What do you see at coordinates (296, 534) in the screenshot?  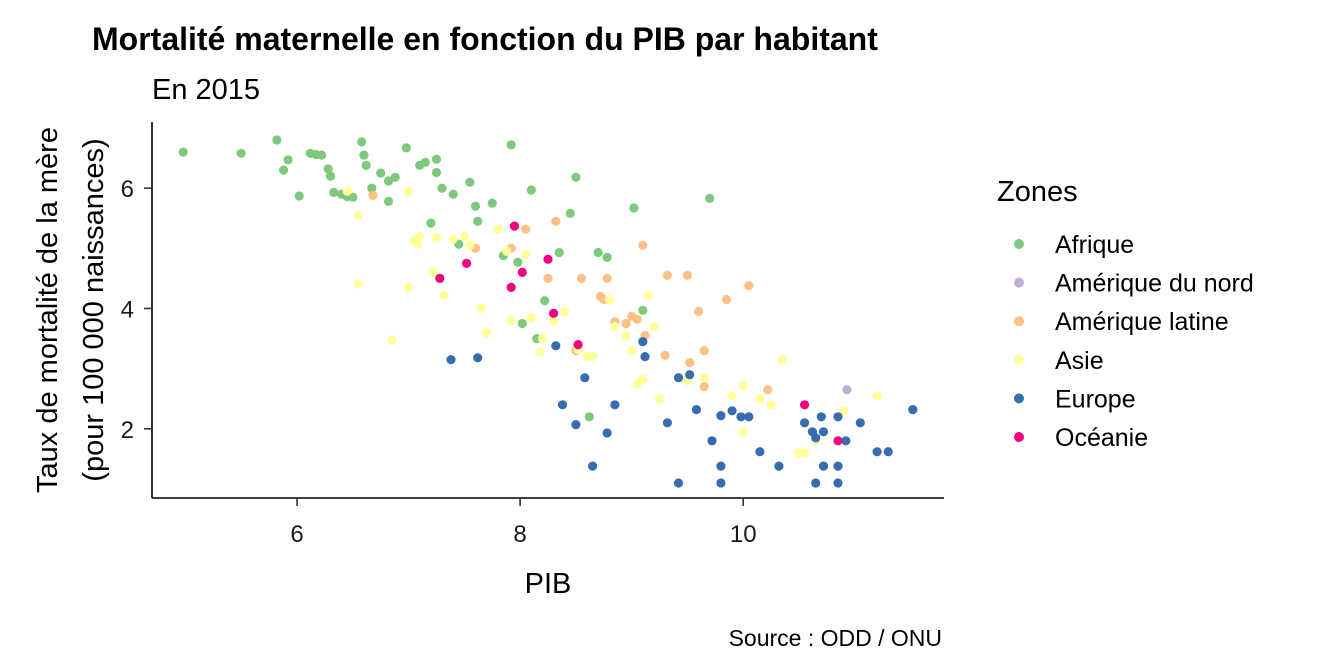 I see `x-tick-label-0: 6` at bounding box center [296, 534].